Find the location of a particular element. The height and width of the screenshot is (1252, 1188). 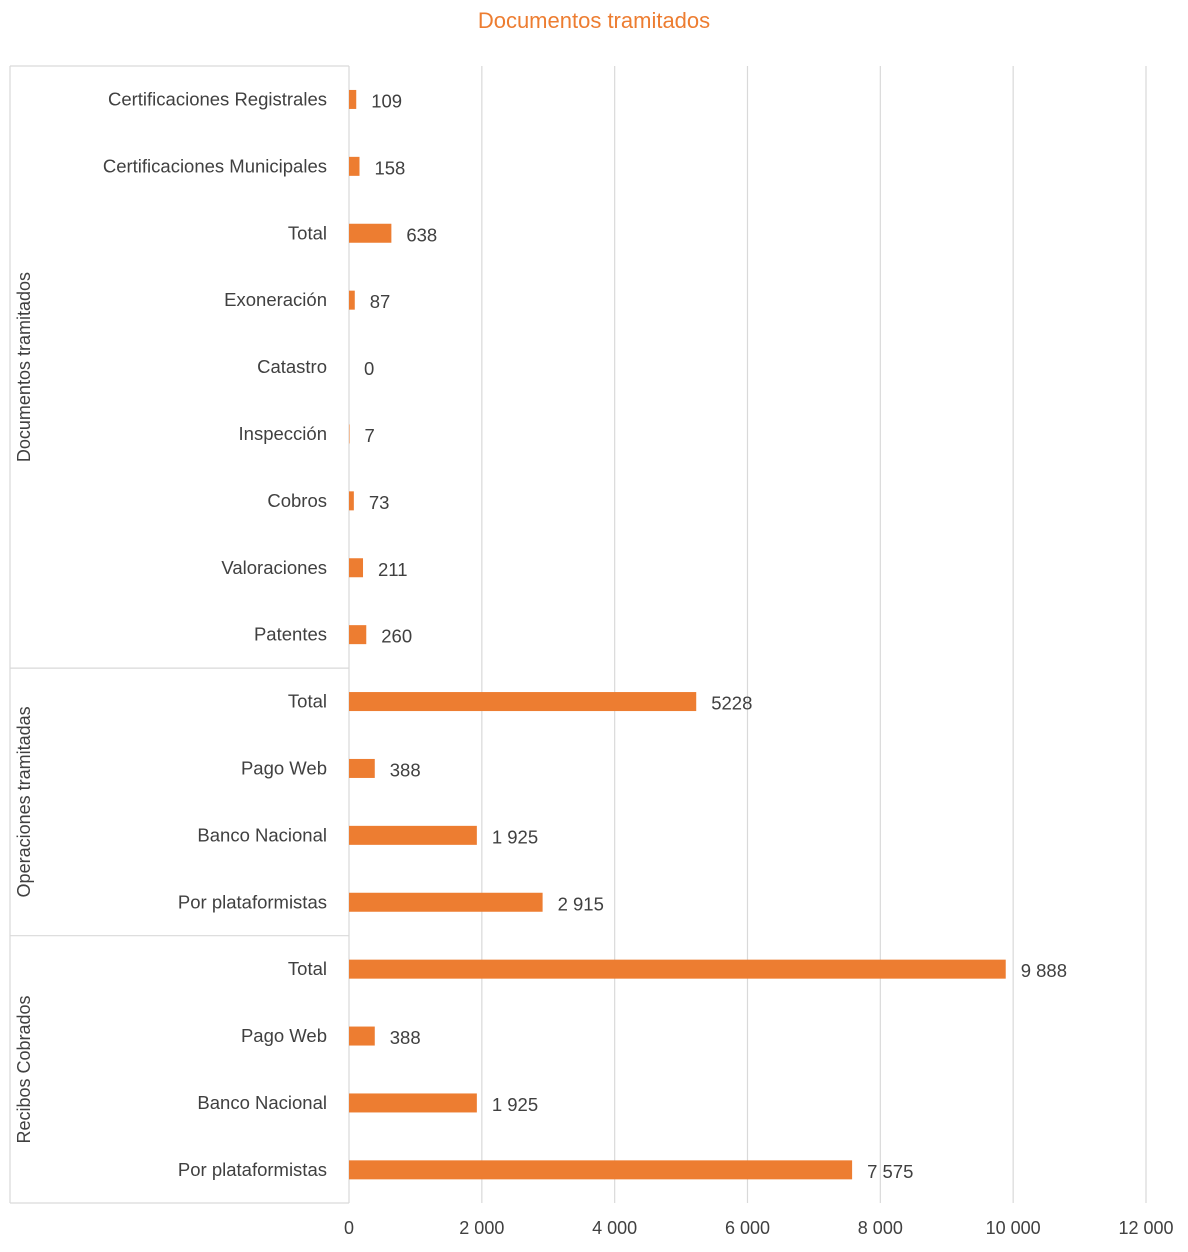

category-label: Valoraciones is located at coordinates (274, 567).